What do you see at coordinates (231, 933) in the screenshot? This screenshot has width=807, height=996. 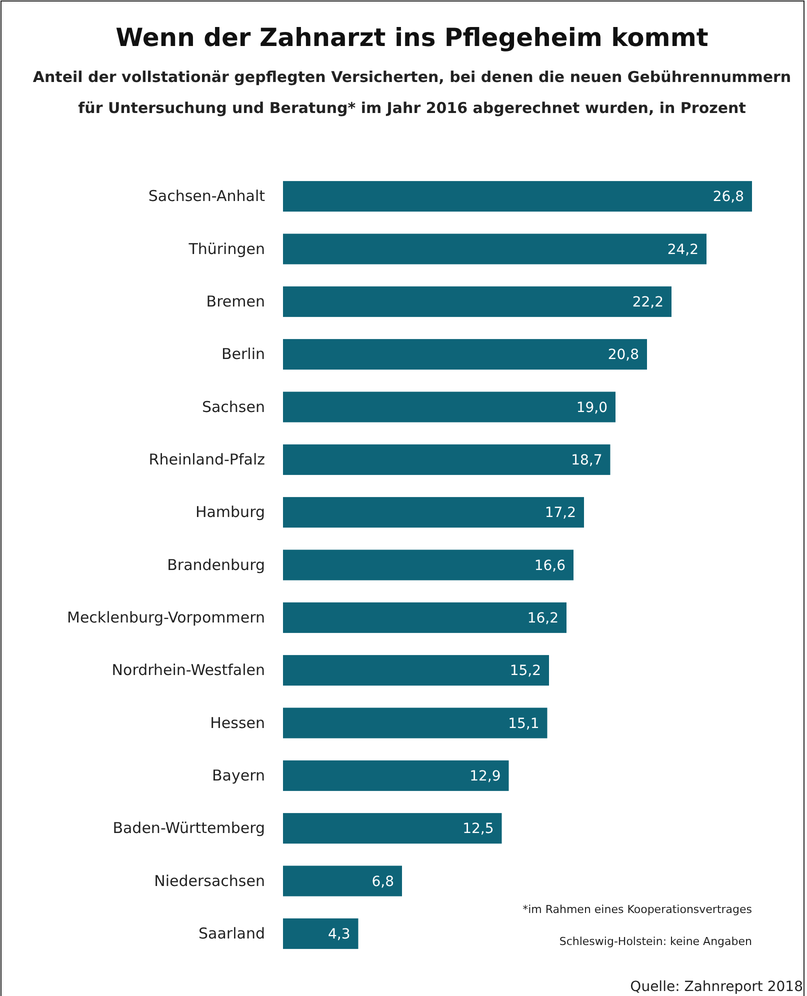 I see `y-tick-label: Saarland` at bounding box center [231, 933].